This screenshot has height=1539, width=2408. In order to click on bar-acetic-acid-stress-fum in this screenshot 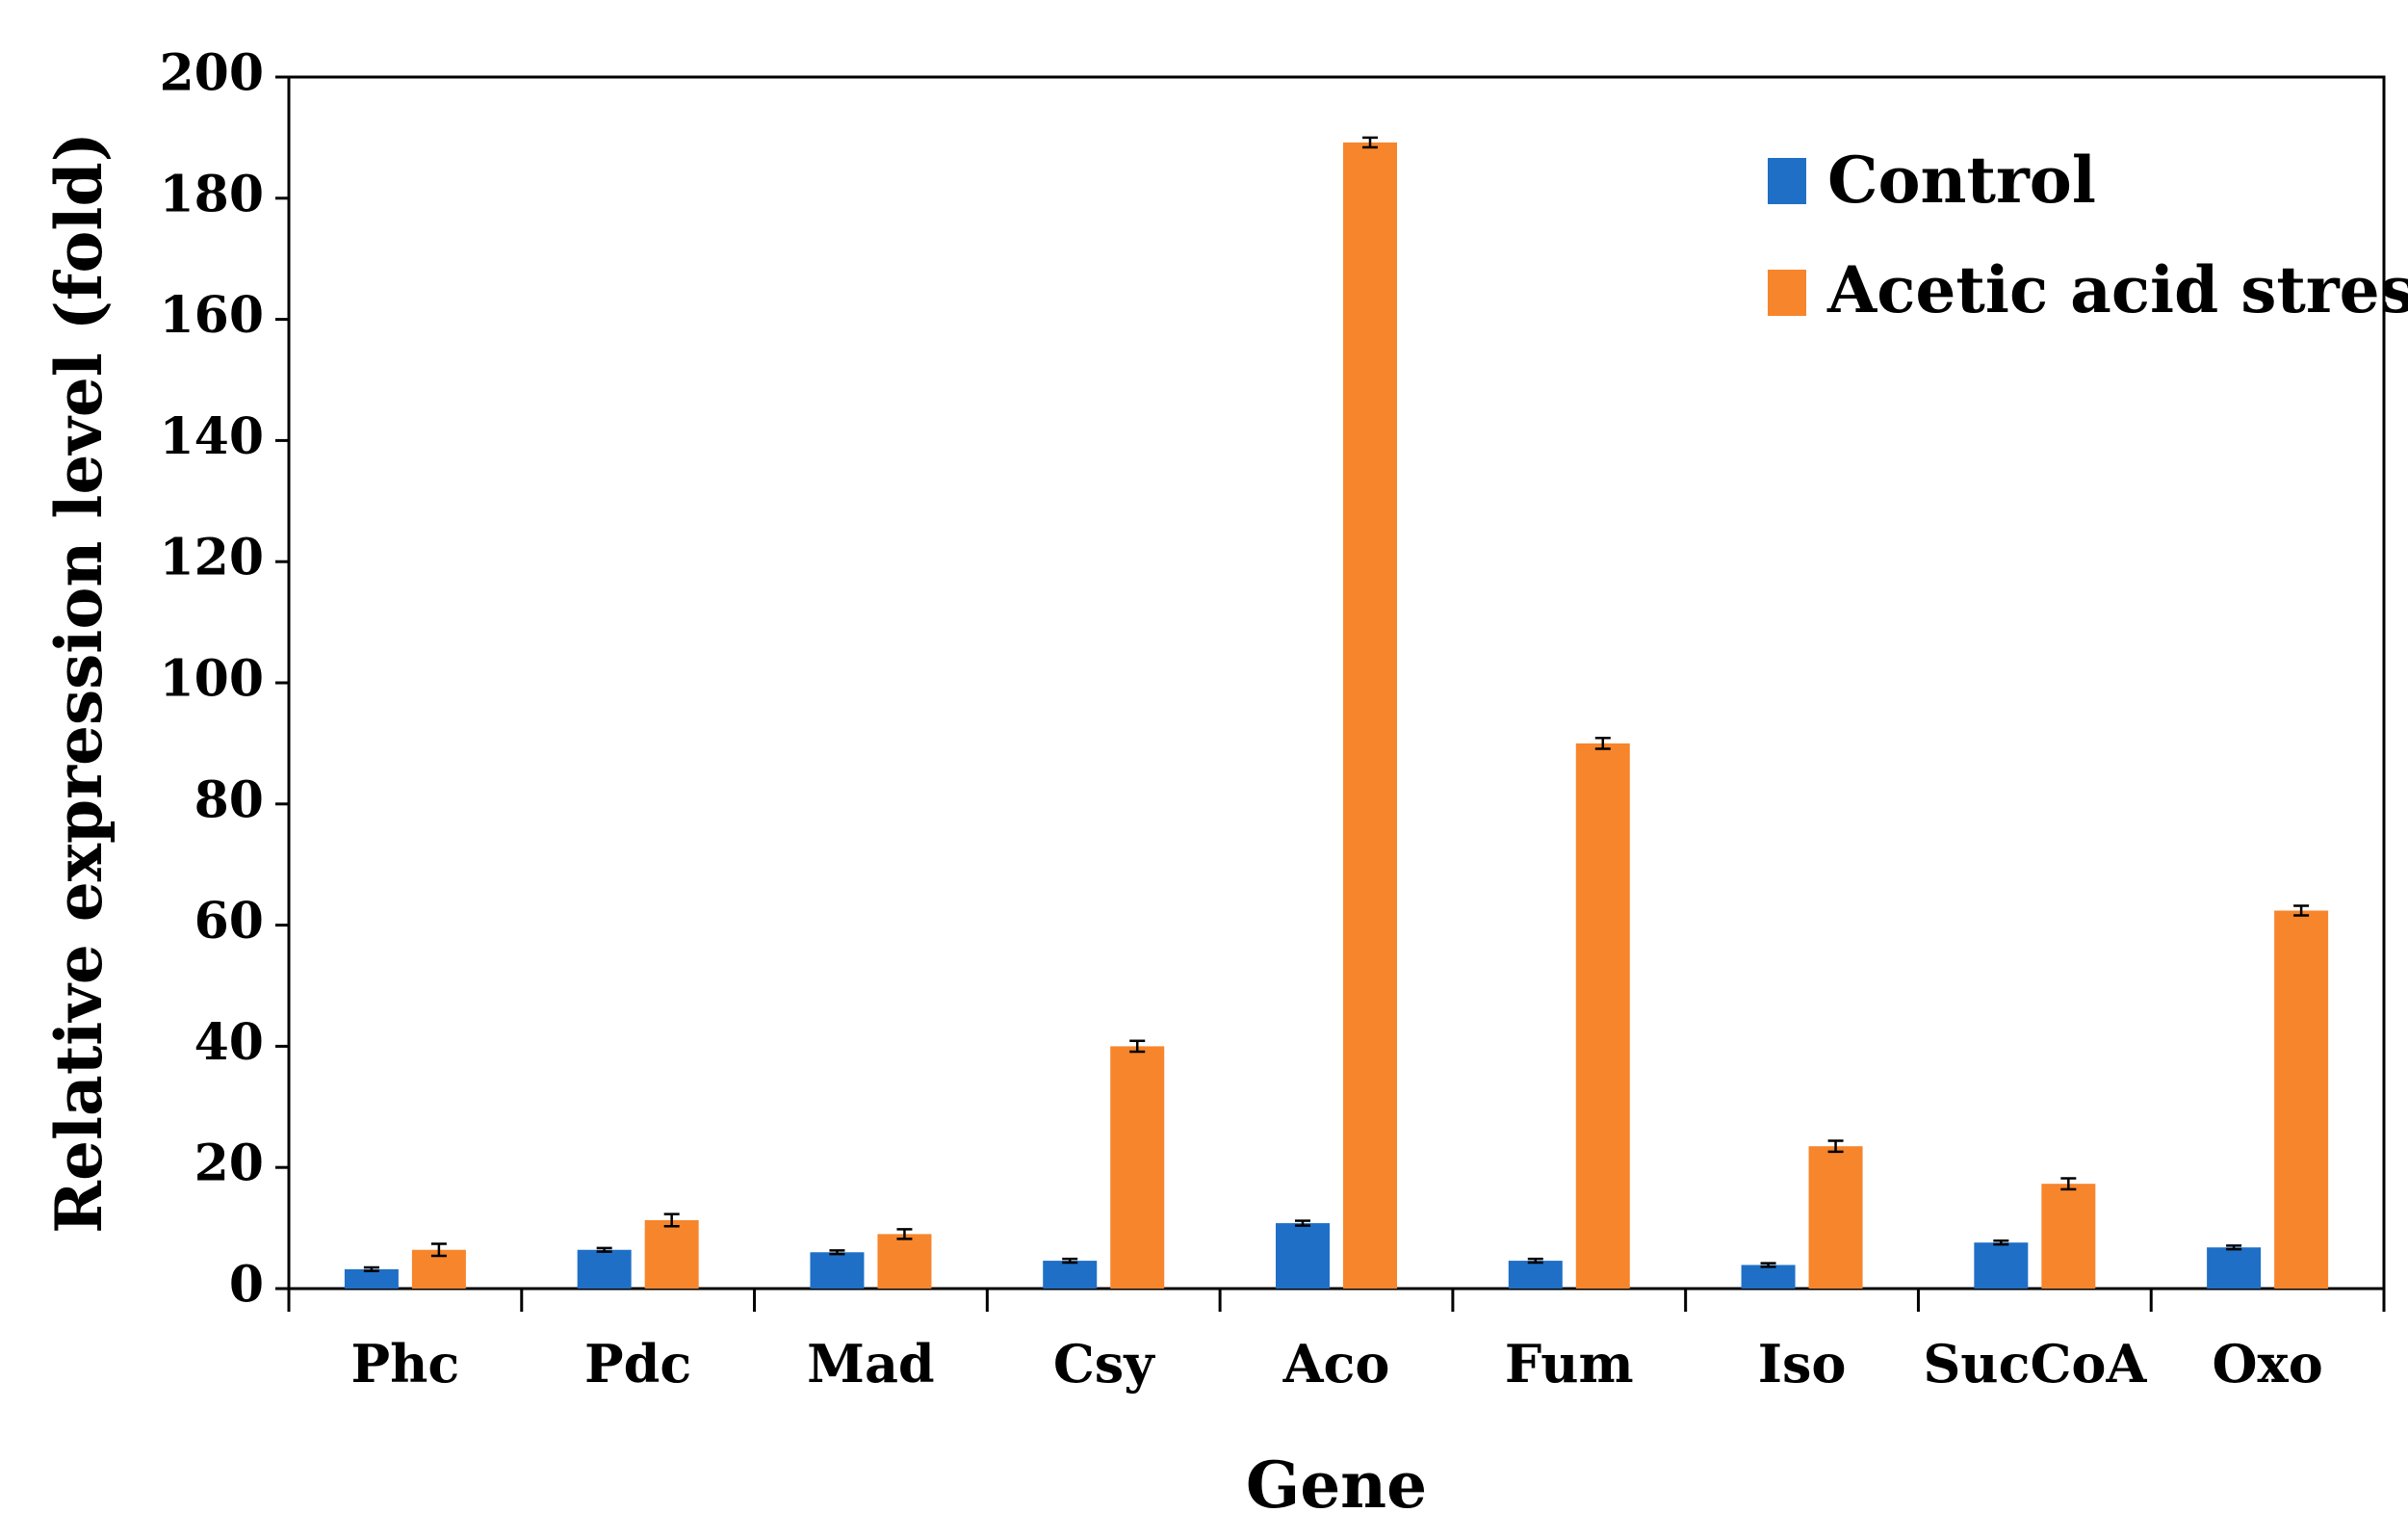, I will do `click(1602, 1016)`.